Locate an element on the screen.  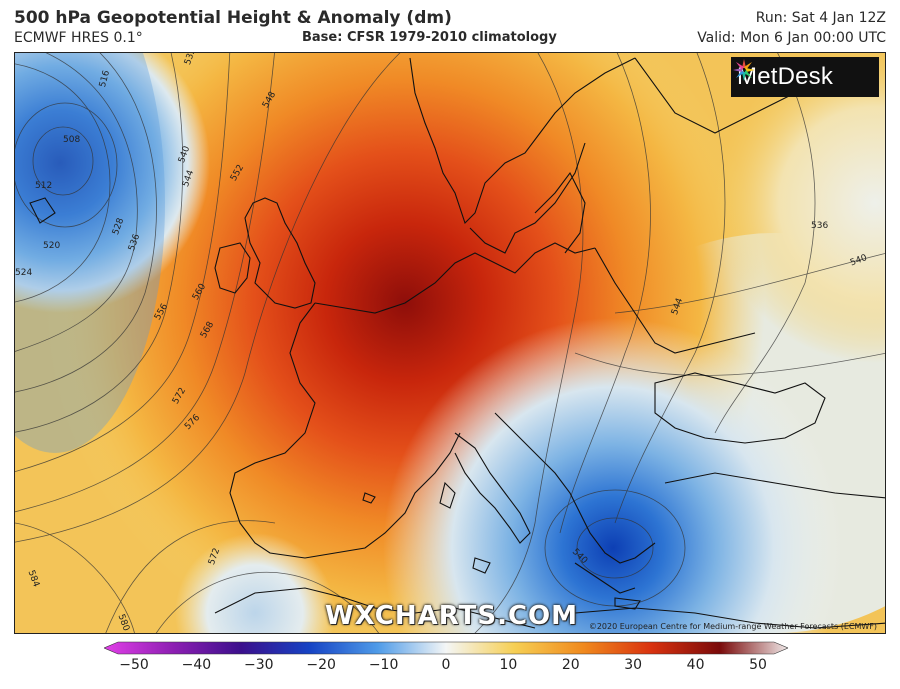
colorbar-tick: 50 is located at coordinates (758, 665).